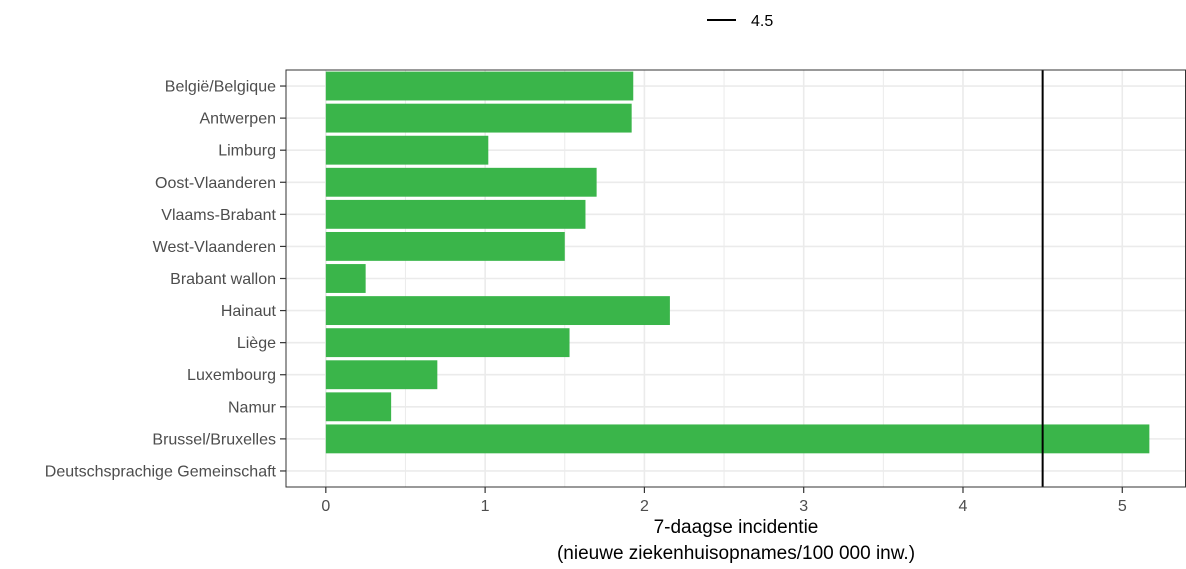 The height and width of the screenshot is (569, 1186). I want to click on legend: 4.5, so click(740, 21).